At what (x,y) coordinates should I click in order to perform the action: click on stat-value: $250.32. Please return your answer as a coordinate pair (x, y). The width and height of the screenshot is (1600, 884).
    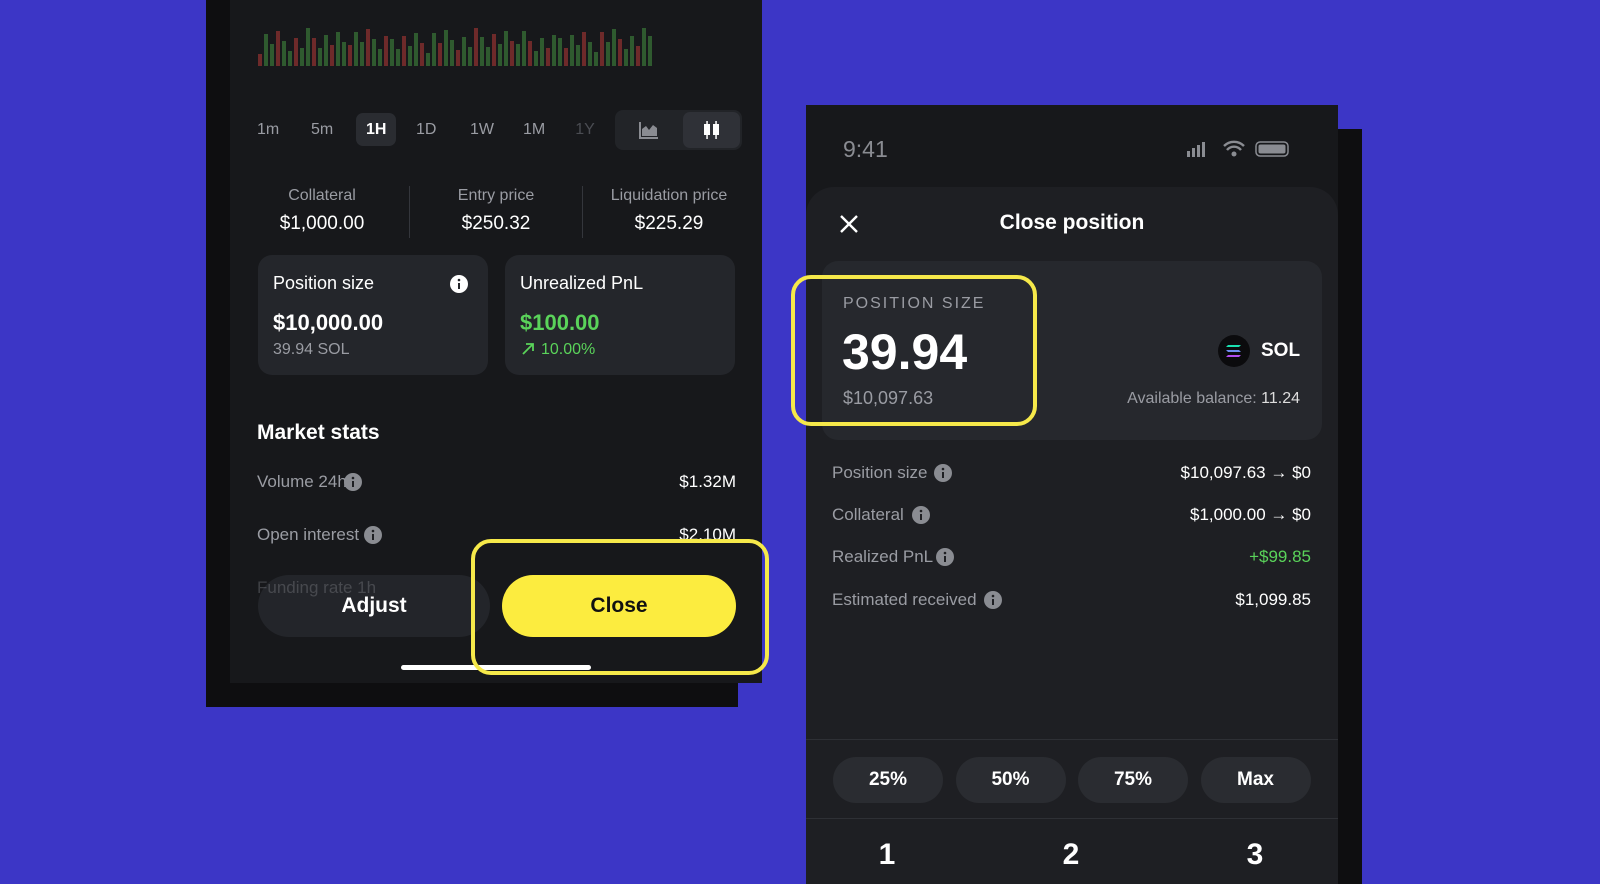
    Looking at the image, I should click on (496, 223).